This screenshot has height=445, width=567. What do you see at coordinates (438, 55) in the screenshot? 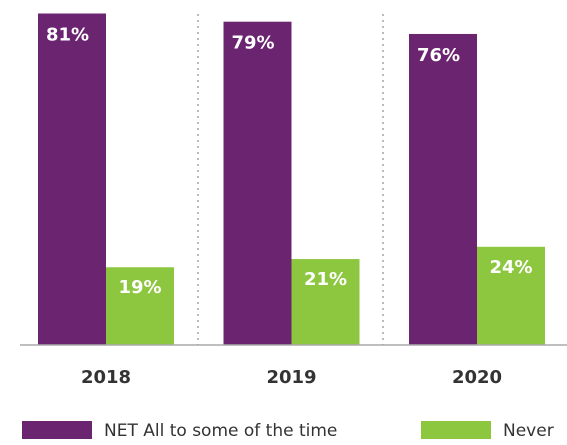
I see `value-label: 76%` at bounding box center [438, 55].